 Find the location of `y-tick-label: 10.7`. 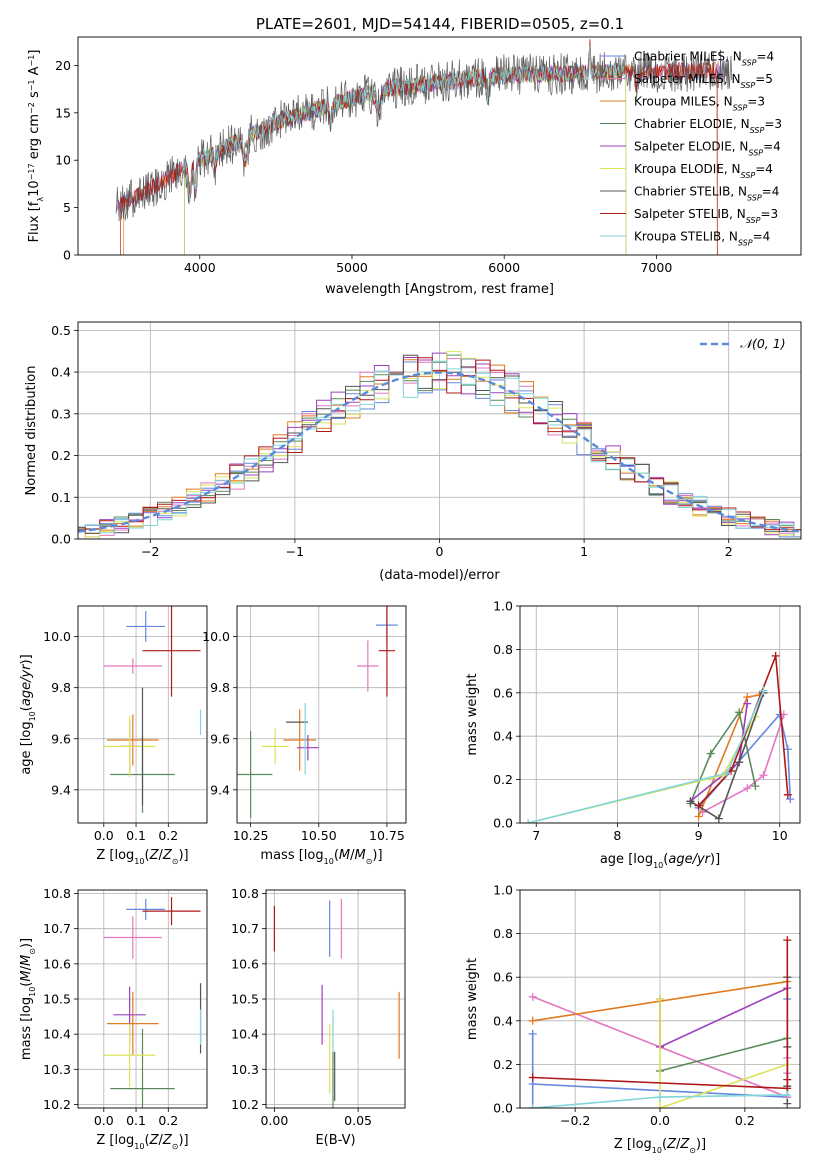

y-tick-label: 10.7 is located at coordinates (245, 928).